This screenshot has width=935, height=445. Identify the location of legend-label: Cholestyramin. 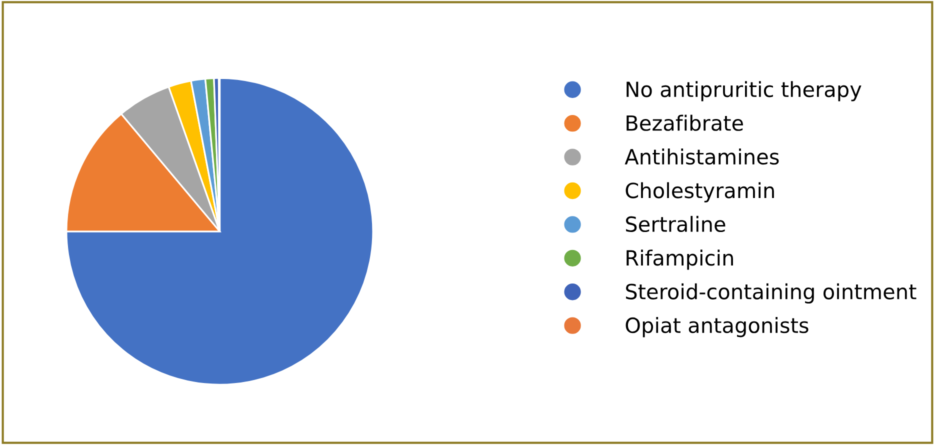
(700, 192).